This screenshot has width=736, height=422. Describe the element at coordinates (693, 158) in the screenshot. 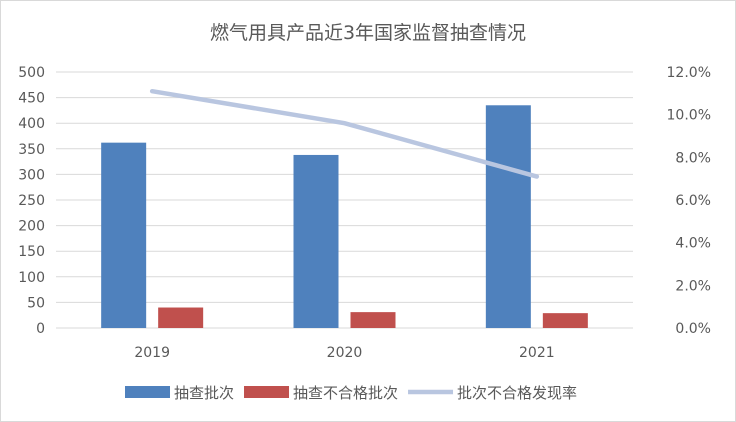

I see `y2-tick-label: 8.0%` at that location.